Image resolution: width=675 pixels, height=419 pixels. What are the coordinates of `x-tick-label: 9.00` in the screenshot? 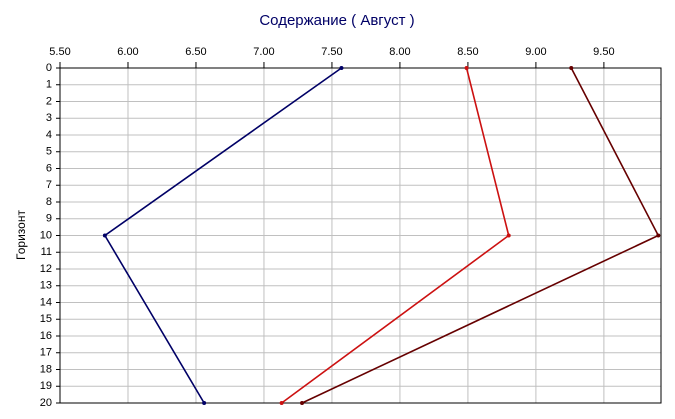 It's located at (535, 52).